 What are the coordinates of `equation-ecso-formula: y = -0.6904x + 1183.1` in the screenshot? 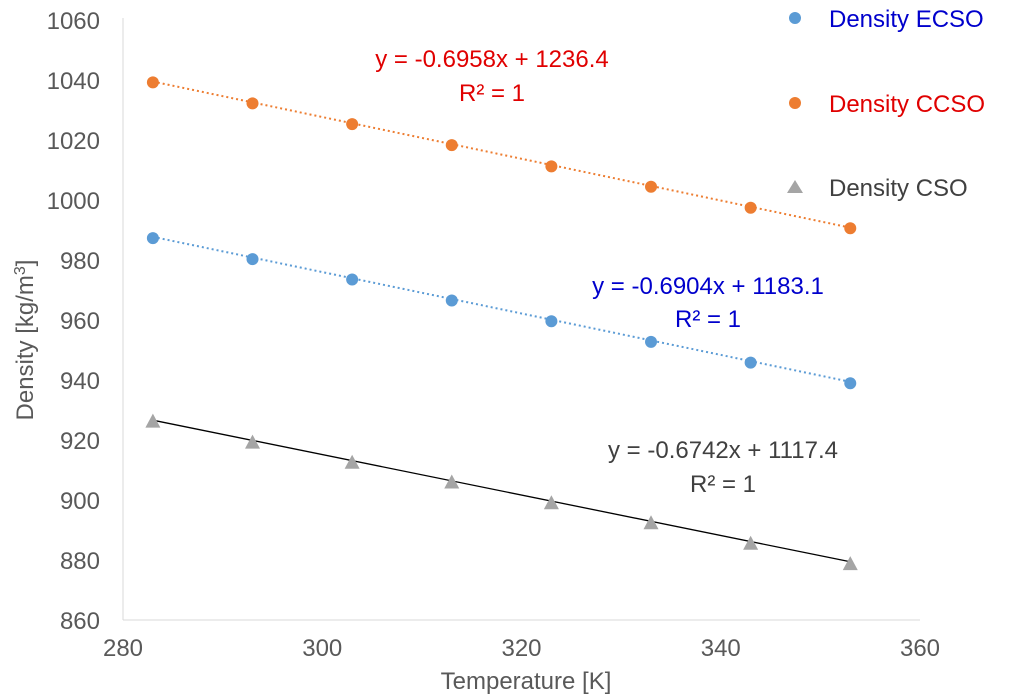 It's located at (708, 286).